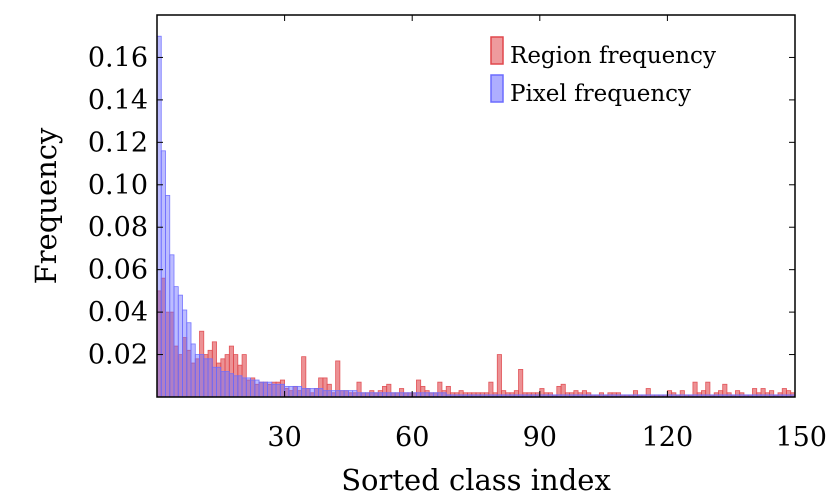 Image resolution: width=832 pixels, height=503 pixels. Describe the element at coordinates (118, 355) in the screenshot. I see `y-tick-label: 0.02` at that location.